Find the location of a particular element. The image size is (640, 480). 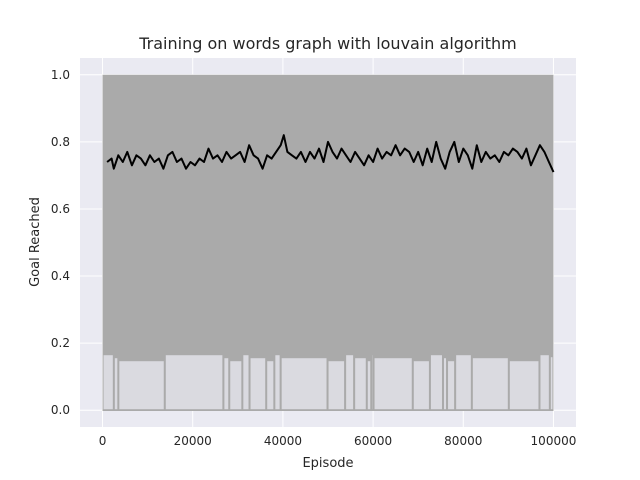

y-axis-label: Goal Reached is located at coordinates (35, 242).